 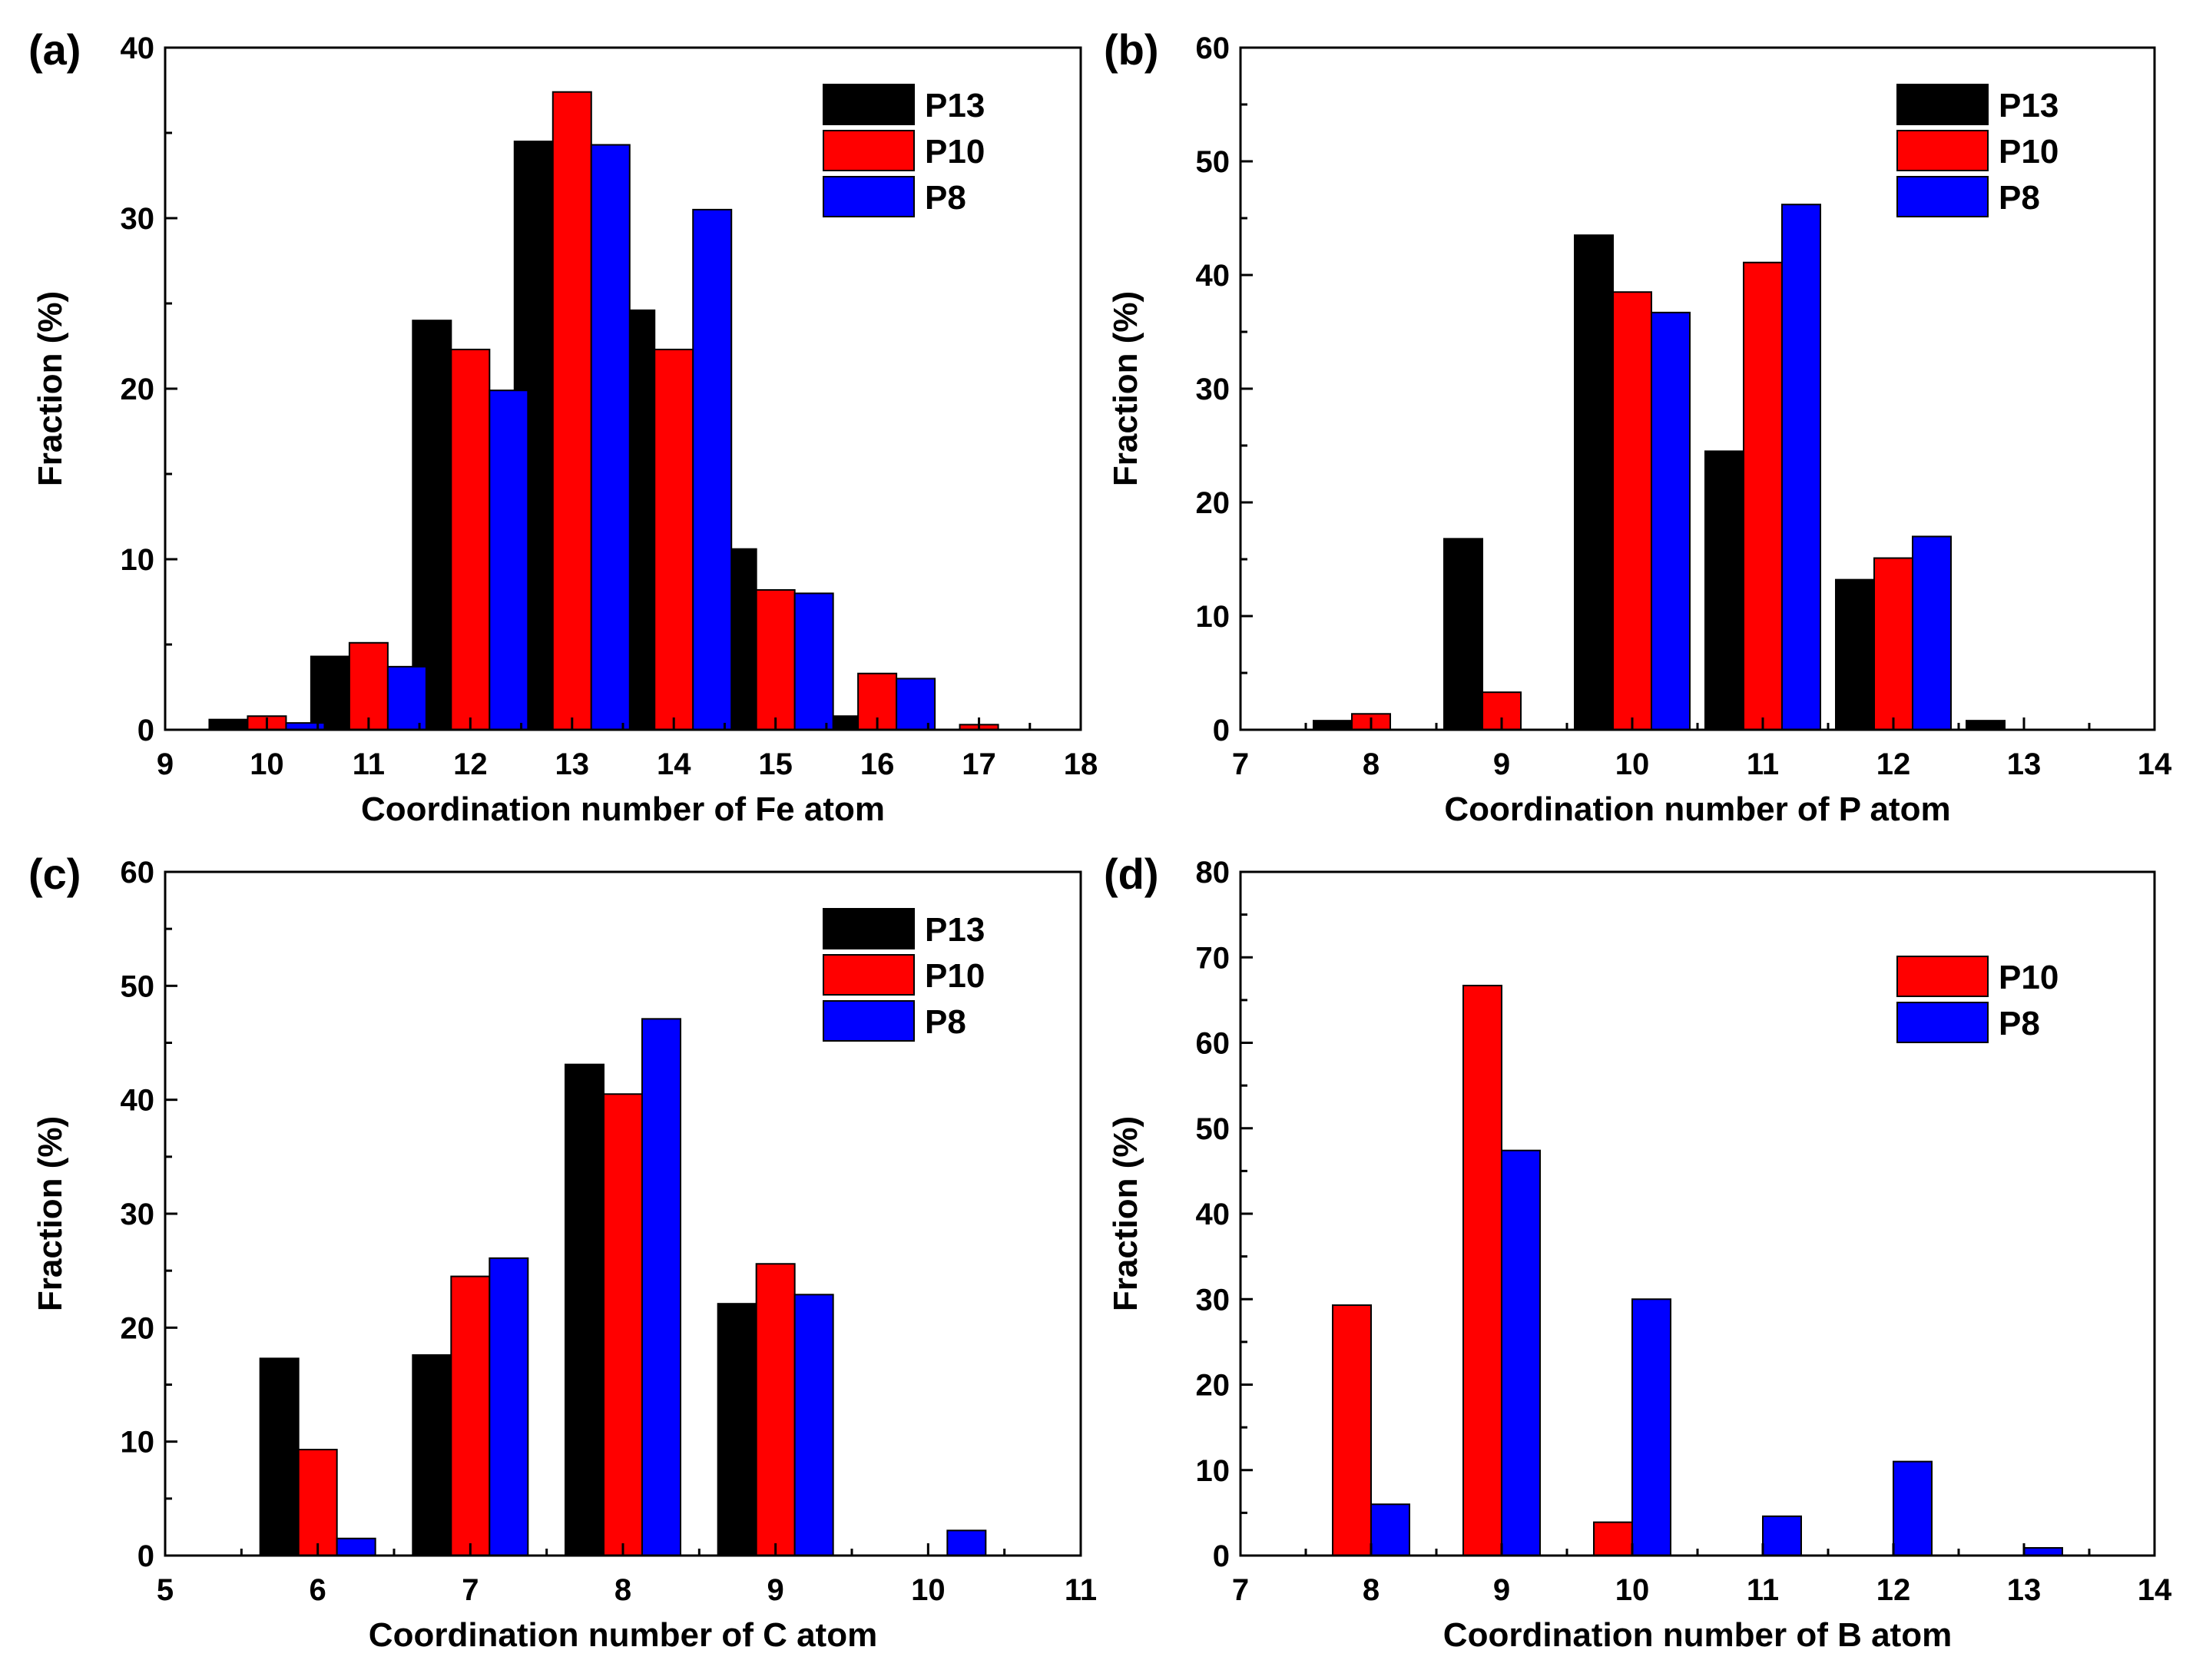 What do you see at coordinates (1213, 1129) in the screenshot?
I see `y-tick-label: 50` at bounding box center [1213, 1129].